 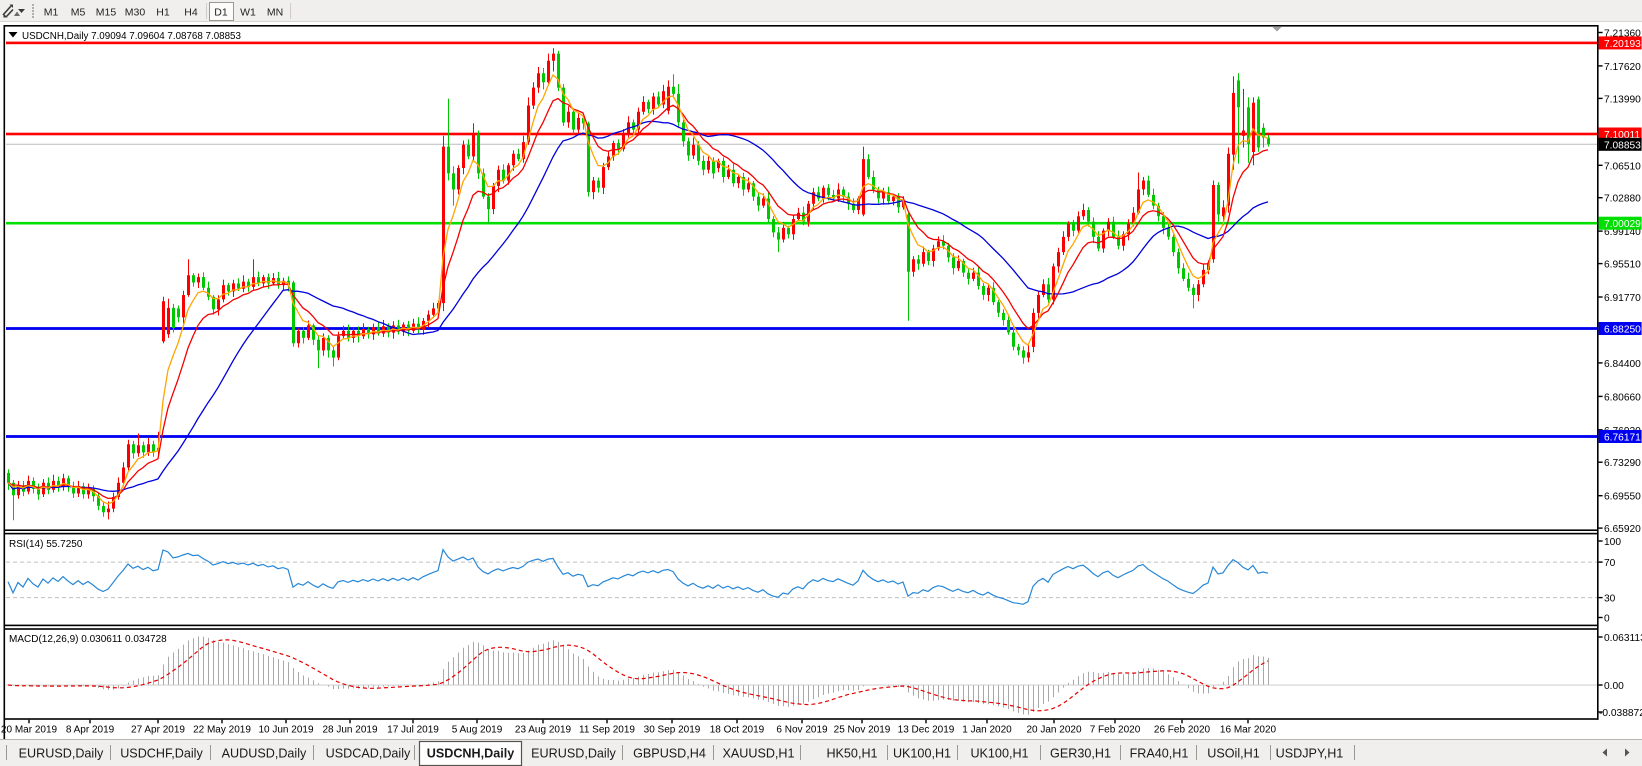 What do you see at coordinates (851, 754) in the screenshot?
I see `svg-text: HK50,H1` at bounding box center [851, 754].